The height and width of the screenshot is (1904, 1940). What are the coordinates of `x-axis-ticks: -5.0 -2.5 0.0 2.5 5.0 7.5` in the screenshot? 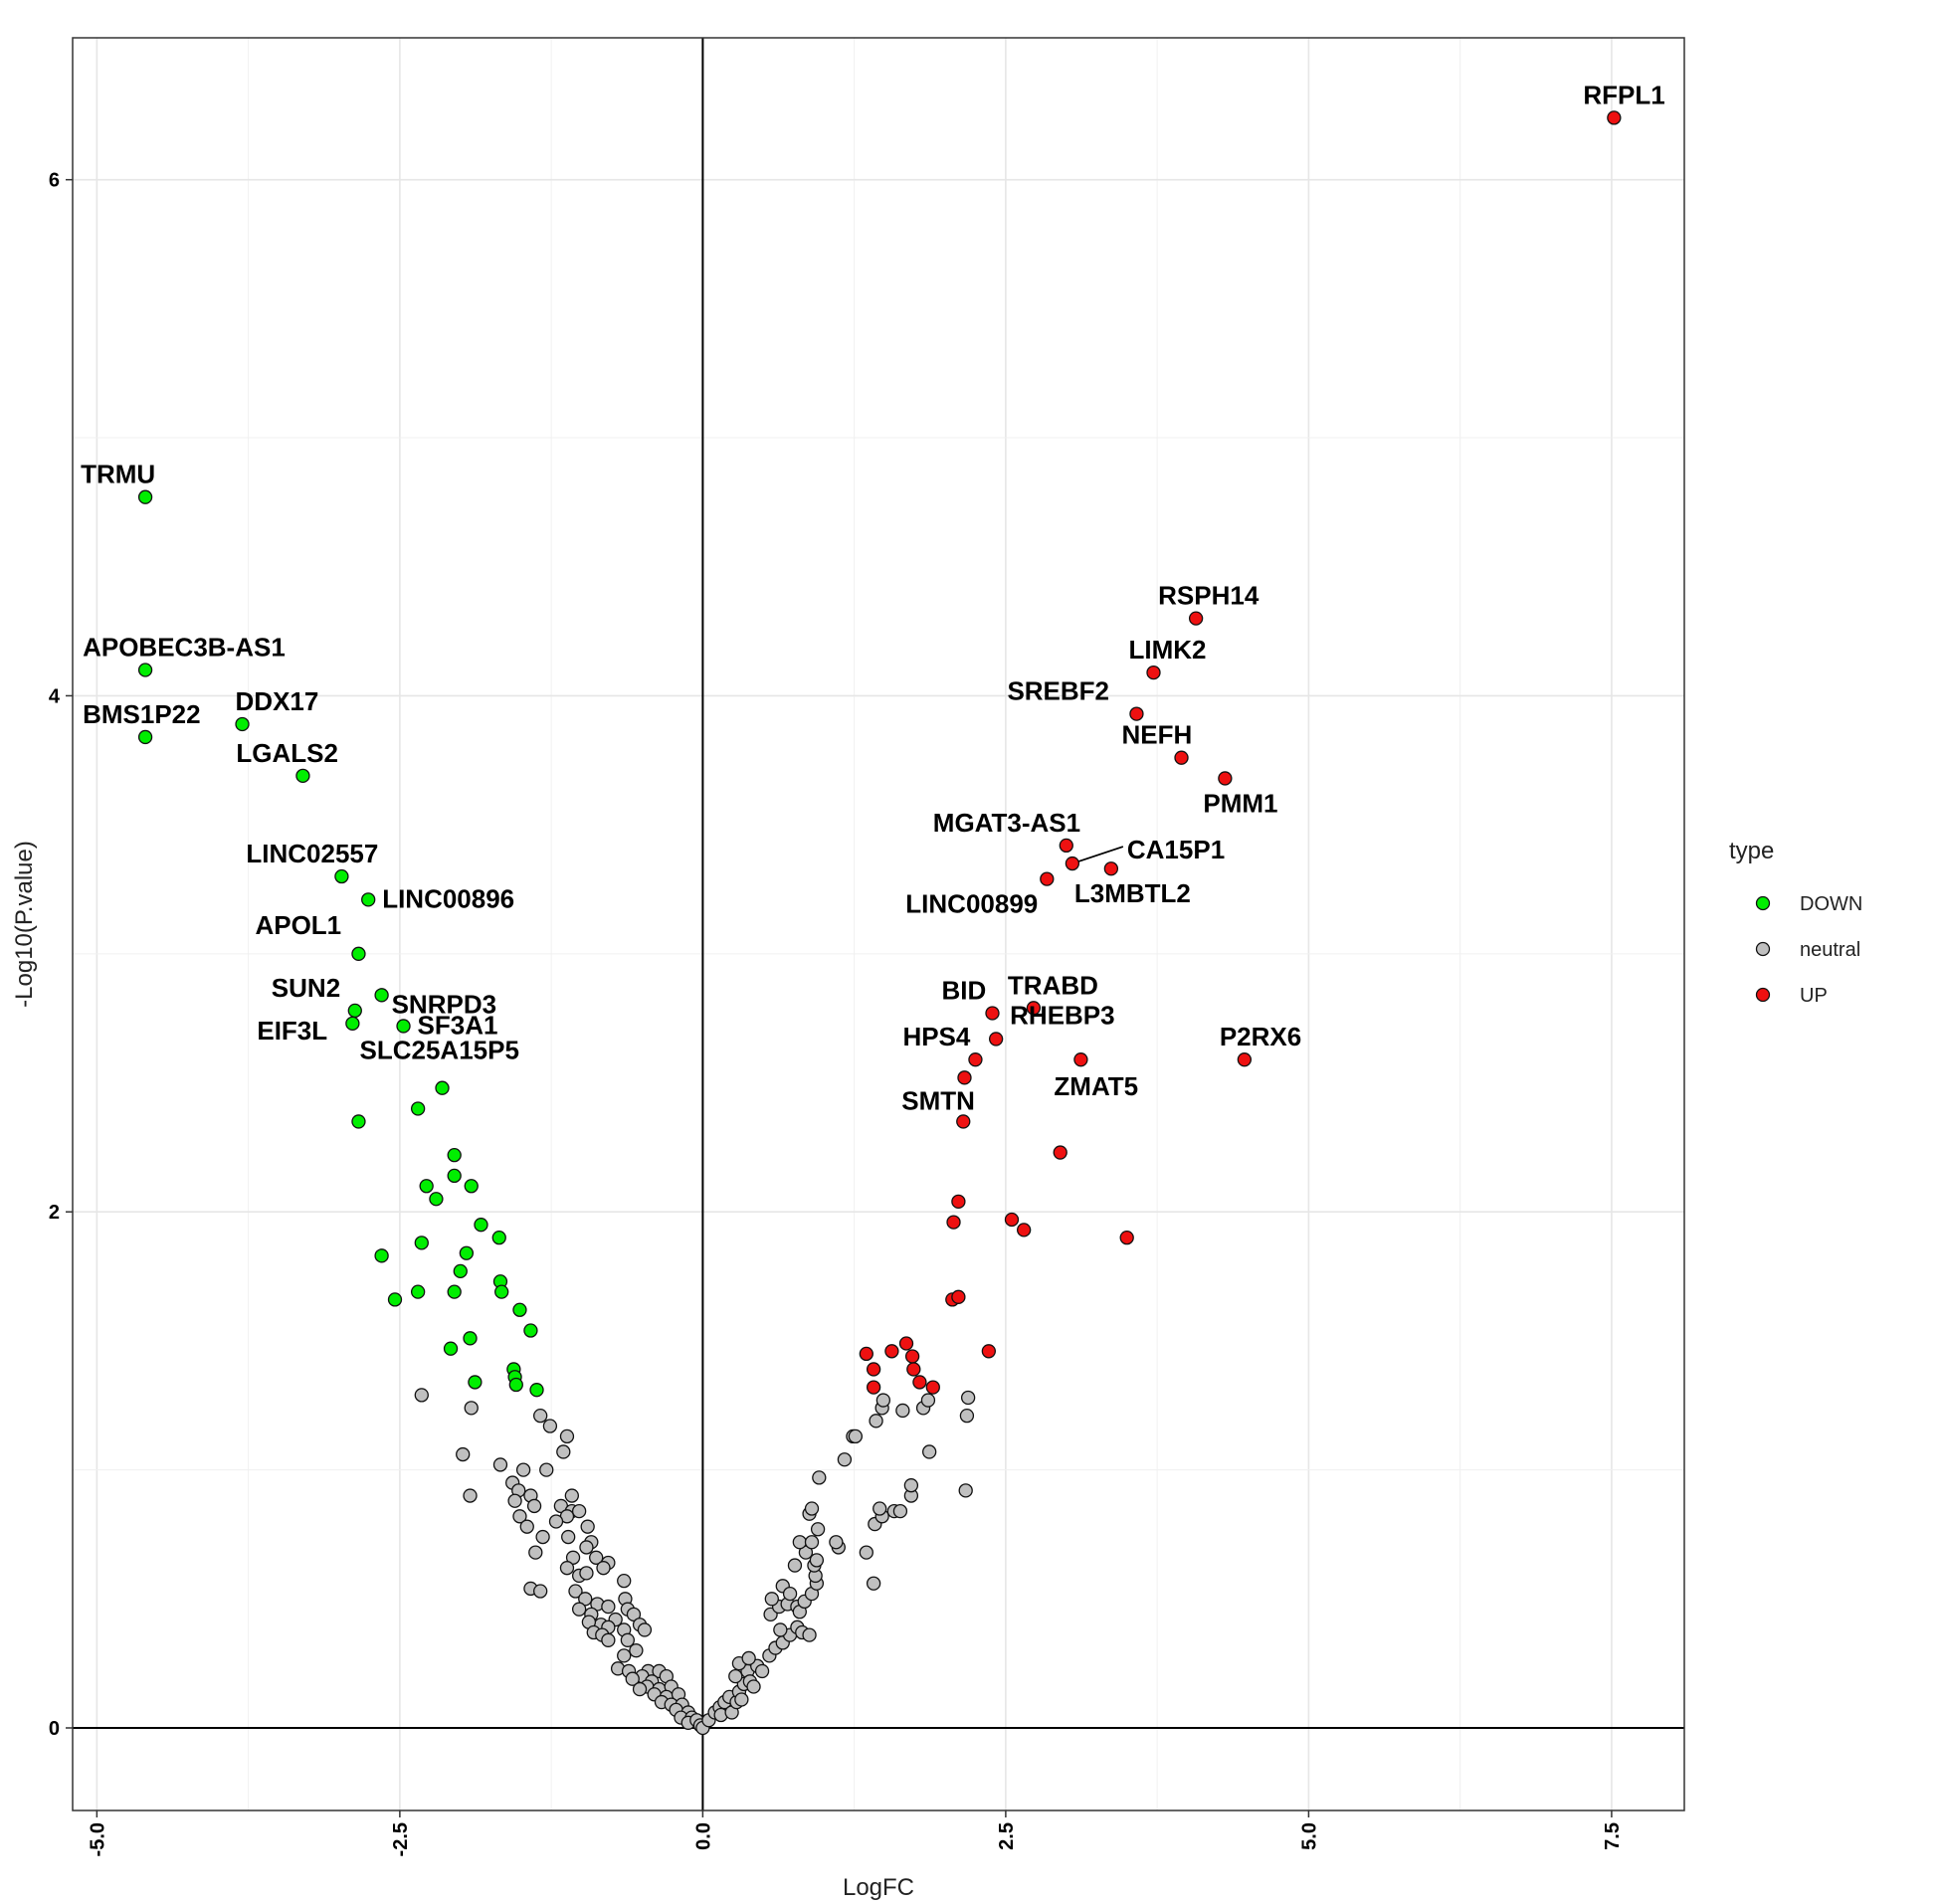 It's located at (855, 1833).